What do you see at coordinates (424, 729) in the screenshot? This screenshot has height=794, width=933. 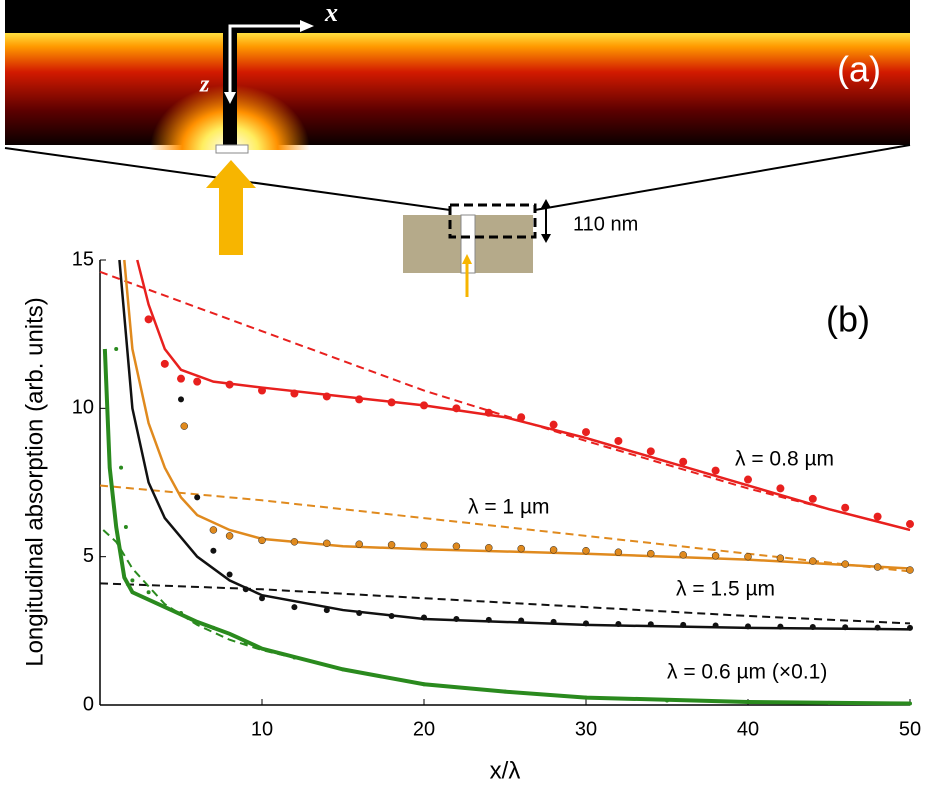 I see `x-tick-label: 20` at bounding box center [424, 729].